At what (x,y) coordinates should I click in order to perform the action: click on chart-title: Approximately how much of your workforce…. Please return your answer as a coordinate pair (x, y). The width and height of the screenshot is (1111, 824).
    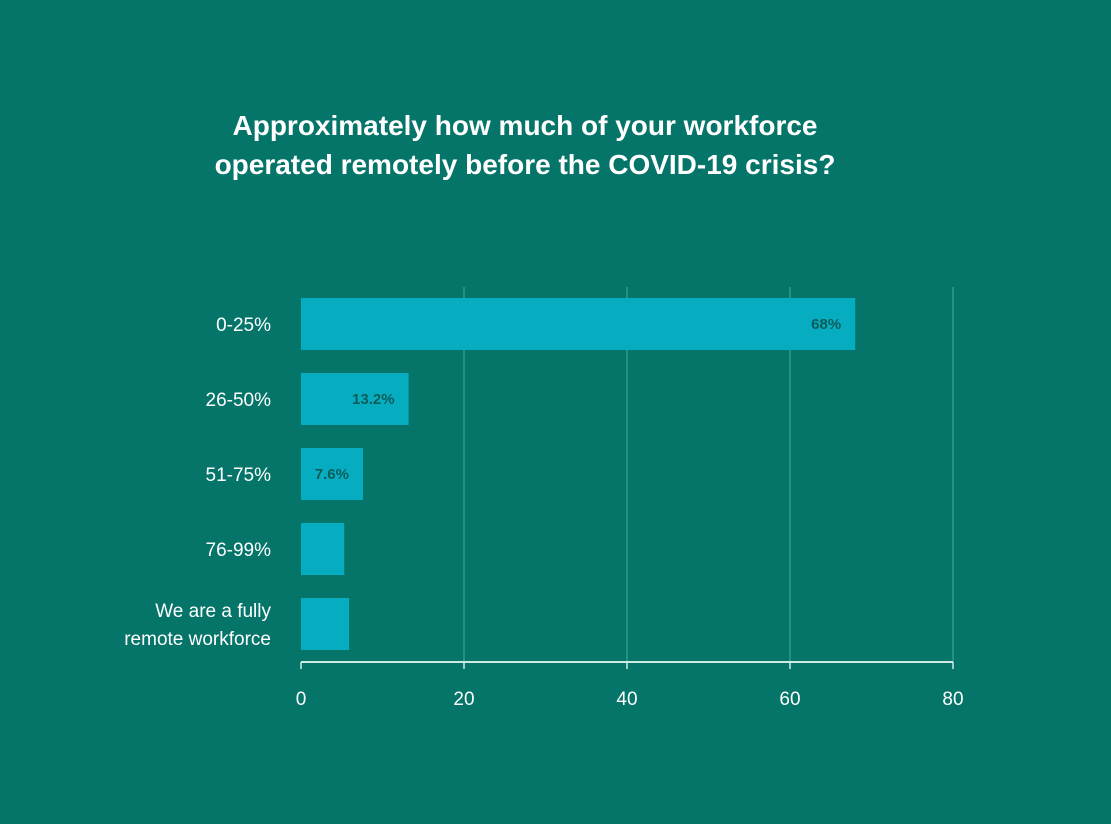
    Looking at the image, I should click on (525, 145).